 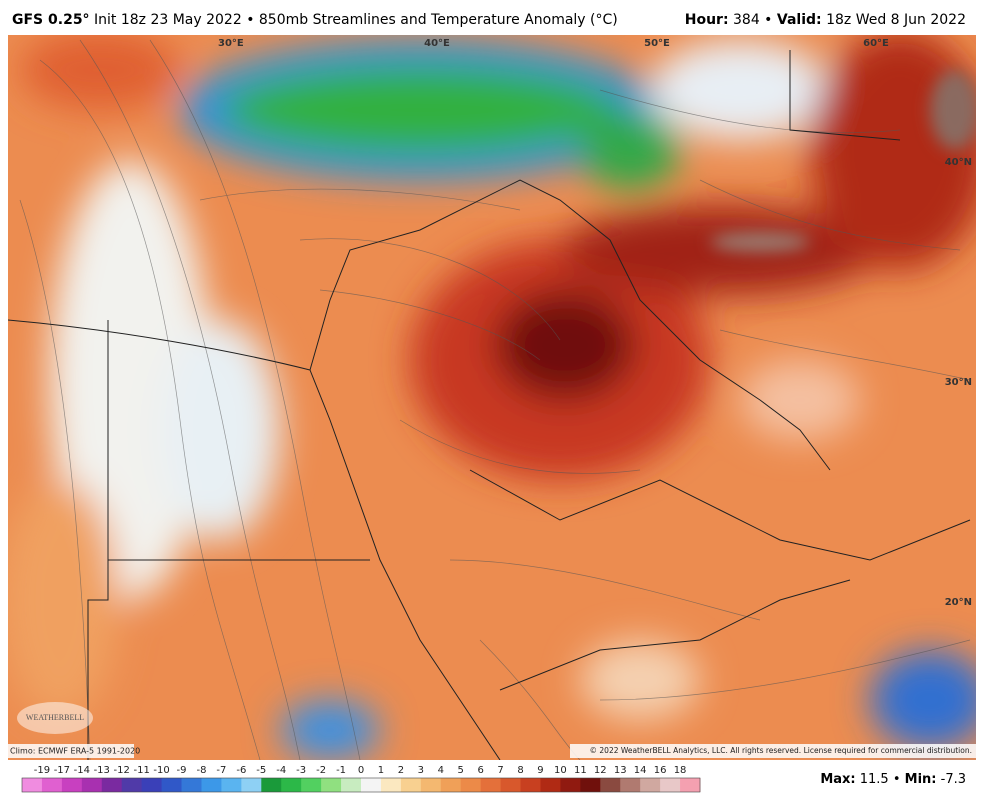 I want to click on colorbar-label: 11, so click(x=580, y=770).